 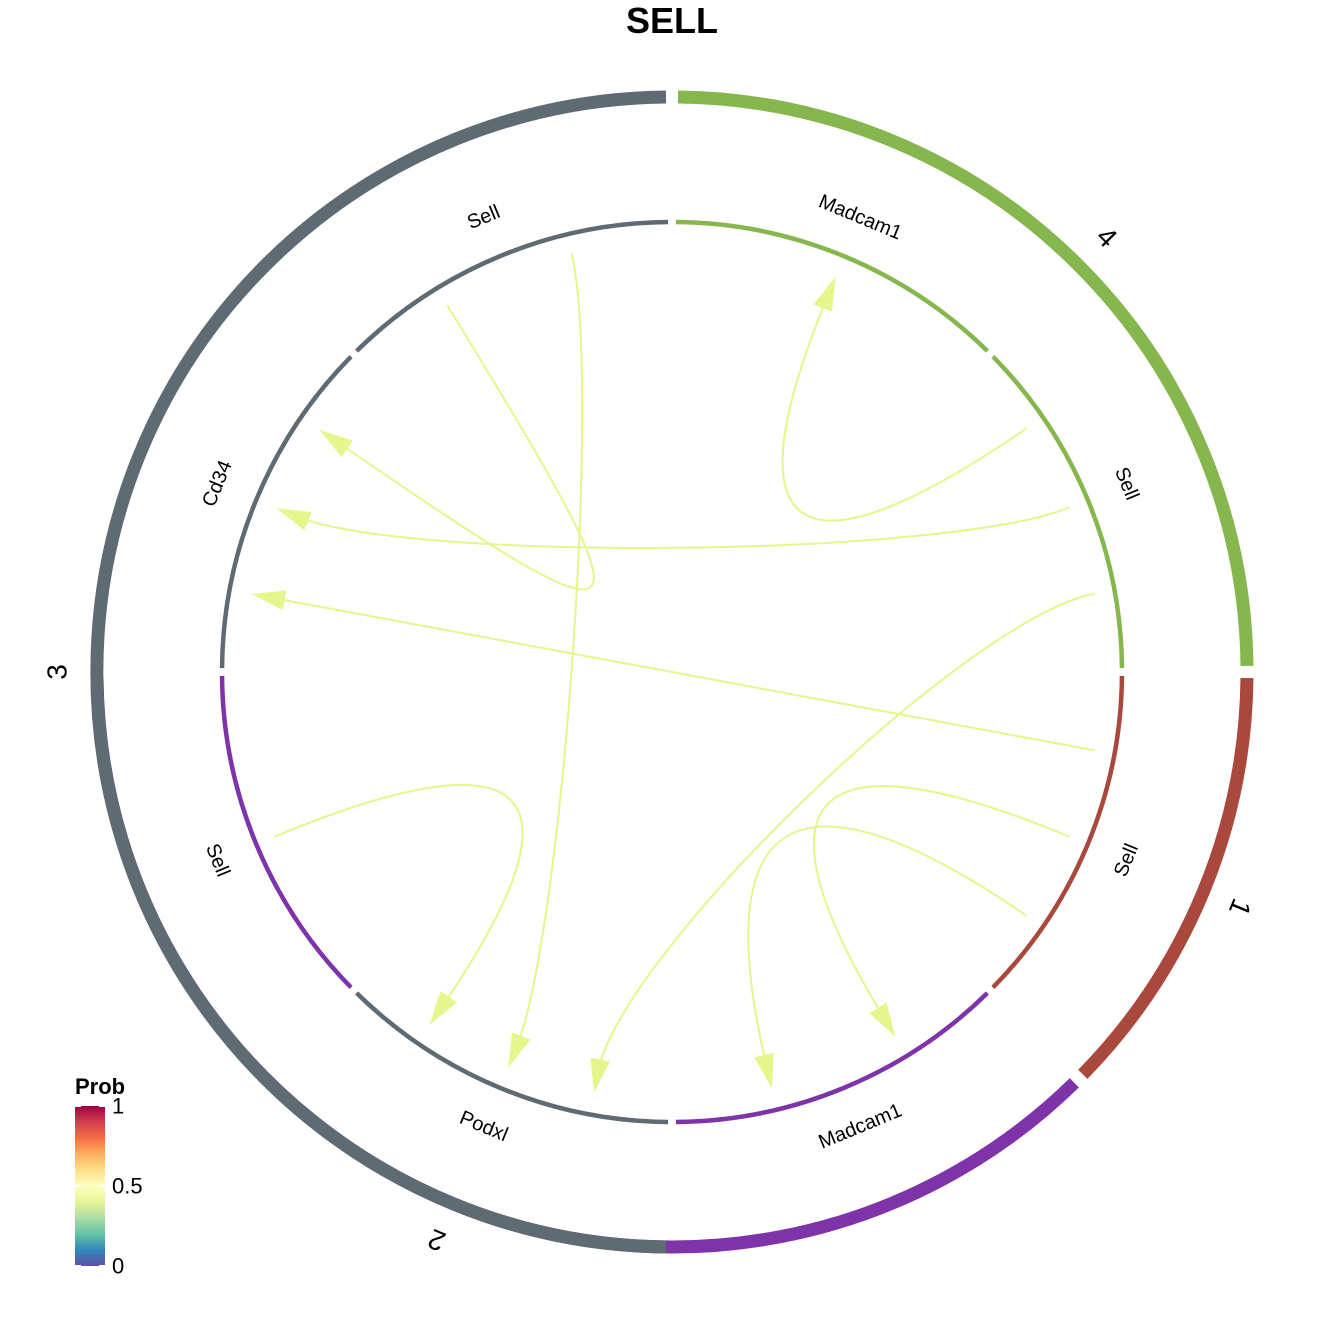 What do you see at coordinates (1126, 860) in the screenshot?
I see `gene-label-sell-1: Sell` at bounding box center [1126, 860].